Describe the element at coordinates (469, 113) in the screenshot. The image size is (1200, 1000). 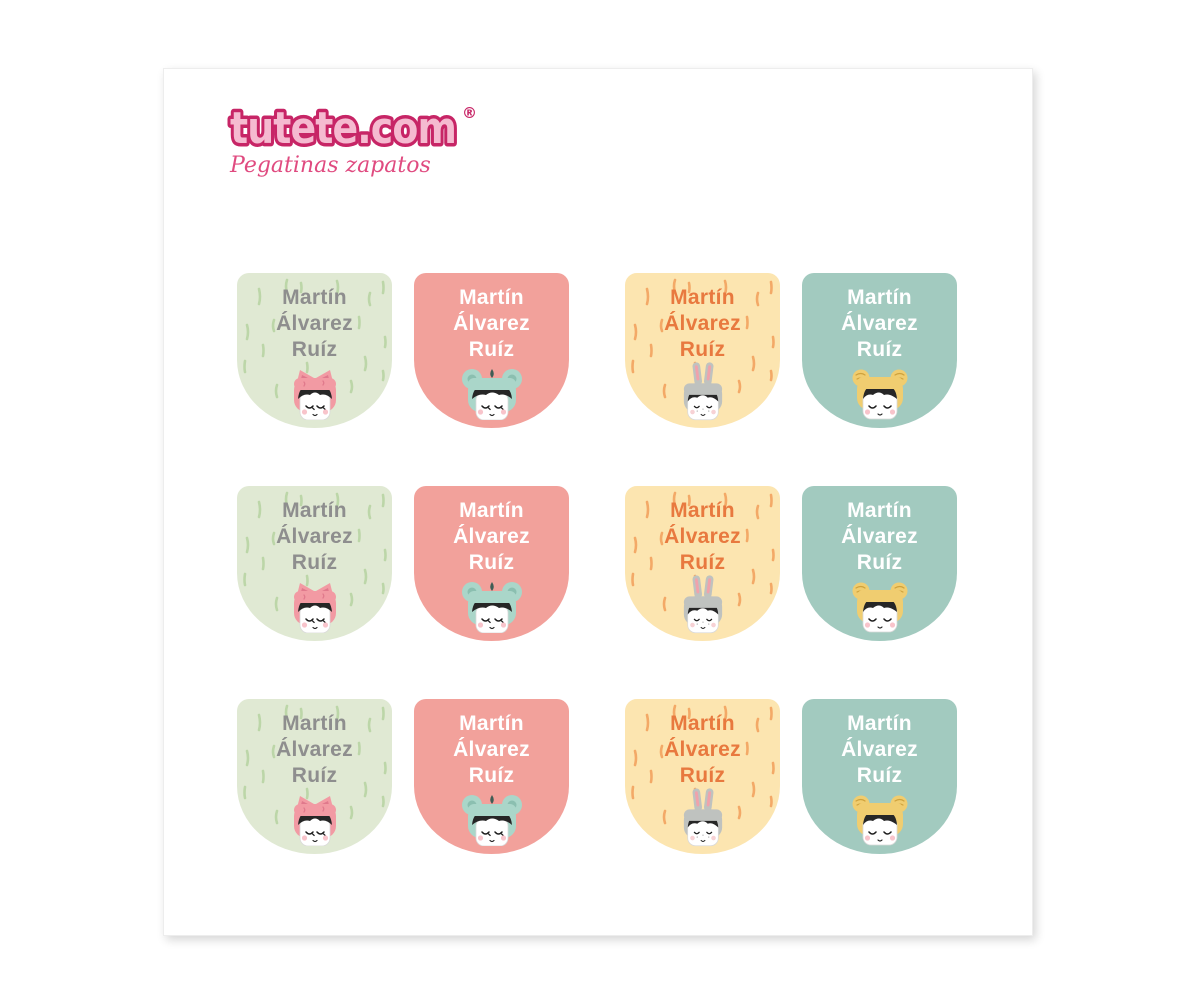
I see `registered-mark-icon: ®` at that location.